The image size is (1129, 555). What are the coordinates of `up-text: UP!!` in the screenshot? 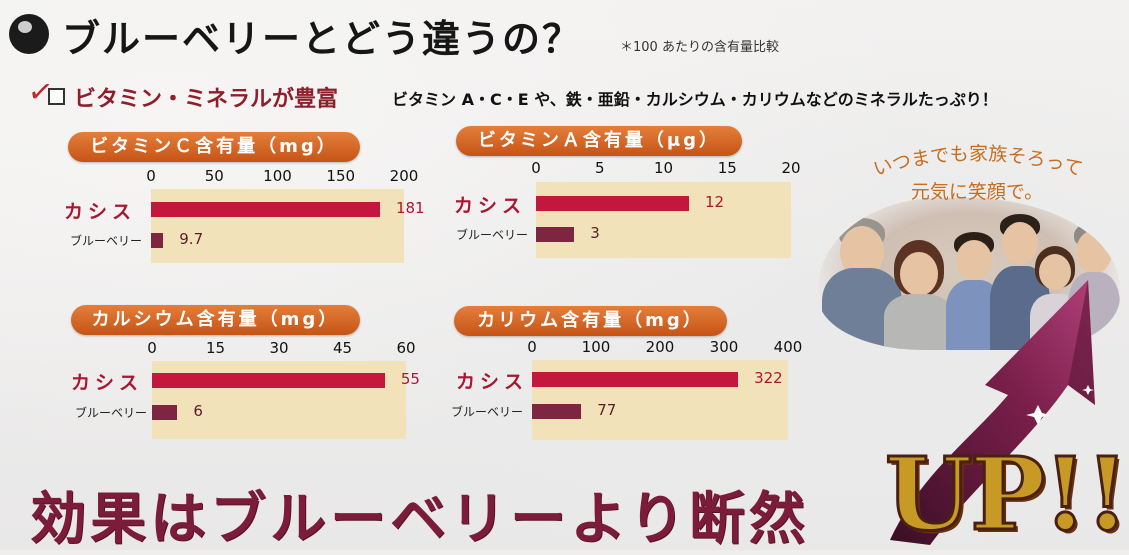 It's located at (1006, 494).